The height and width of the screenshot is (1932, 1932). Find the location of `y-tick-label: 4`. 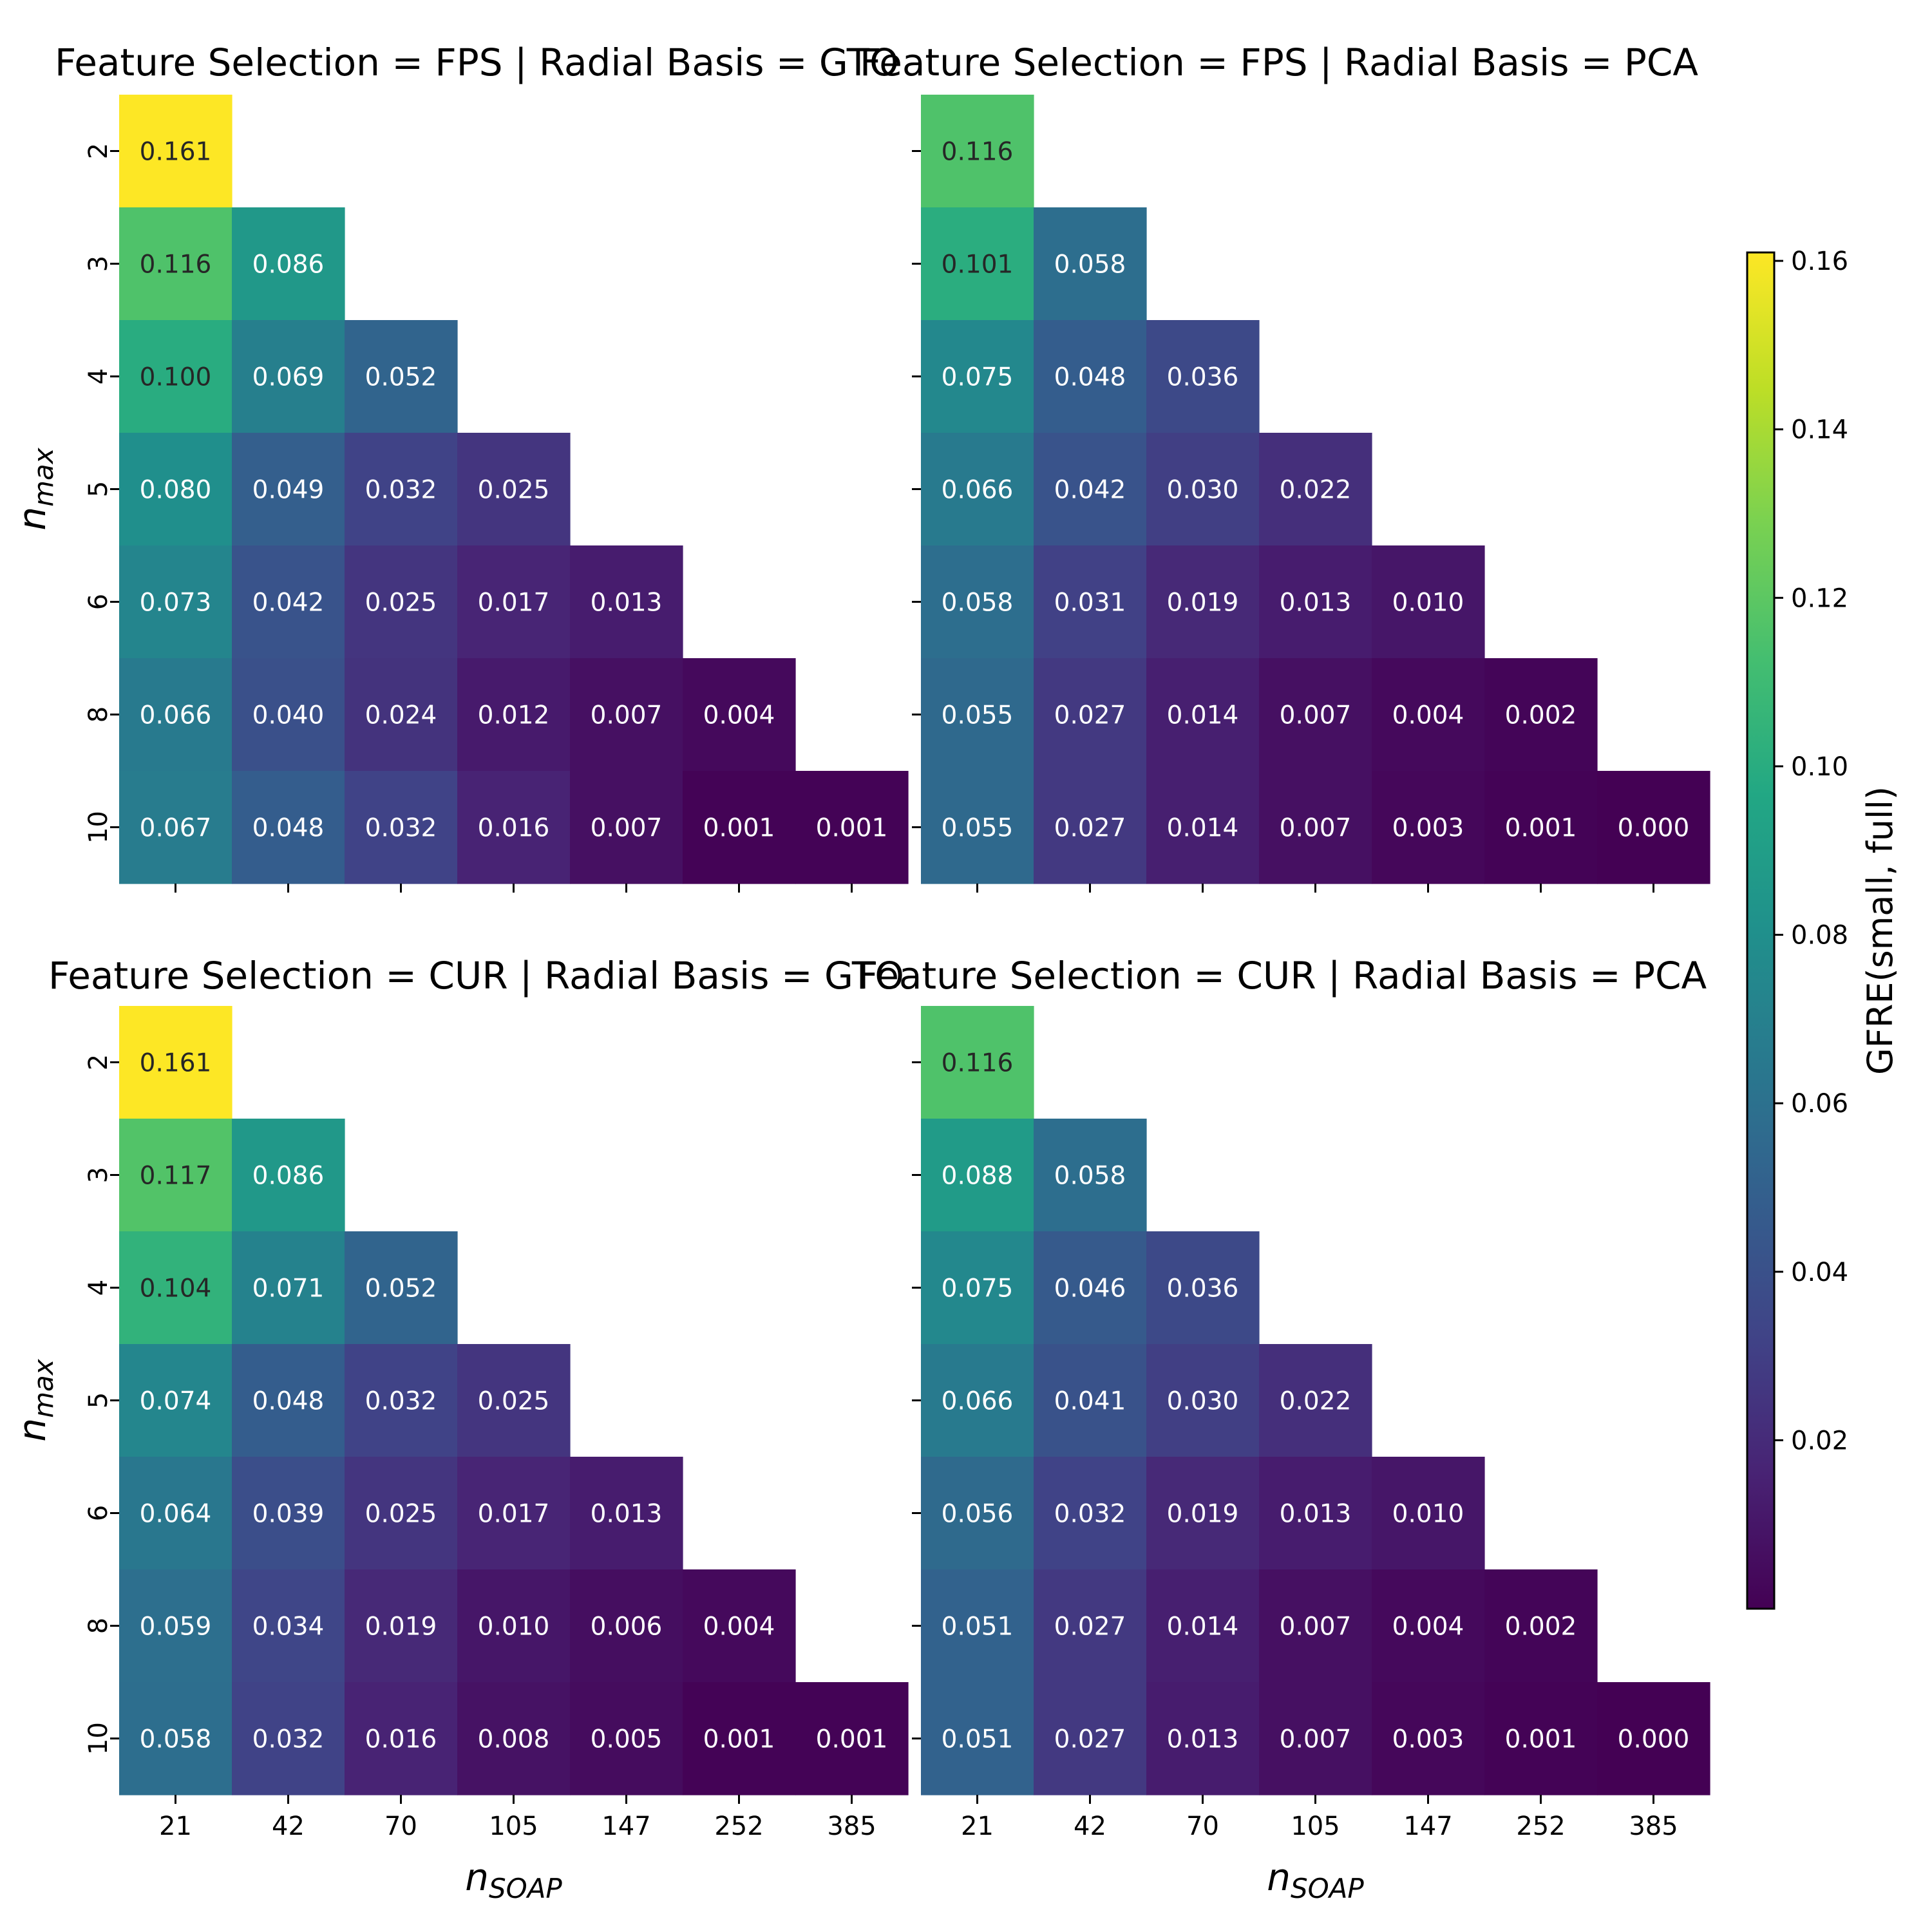

y-tick-label: 4 is located at coordinates (99, 376).